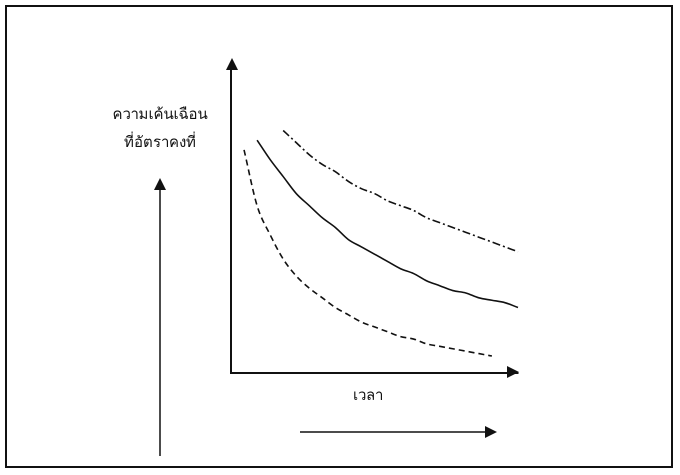  Describe the element at coordinates (368, 395) in the screenshot. I see `x-axis-title: เวลา` at that location.